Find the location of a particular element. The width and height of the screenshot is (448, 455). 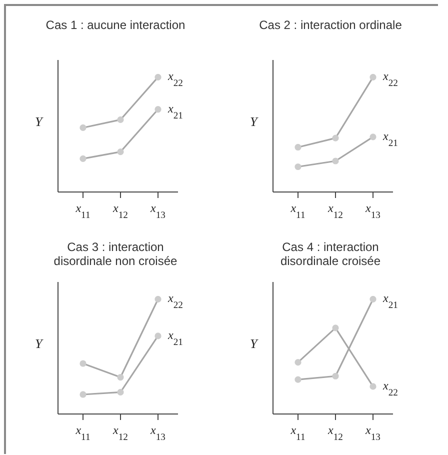

chart-title: Cas 2 : interaction ordinale is located at coordinates (330, 26).